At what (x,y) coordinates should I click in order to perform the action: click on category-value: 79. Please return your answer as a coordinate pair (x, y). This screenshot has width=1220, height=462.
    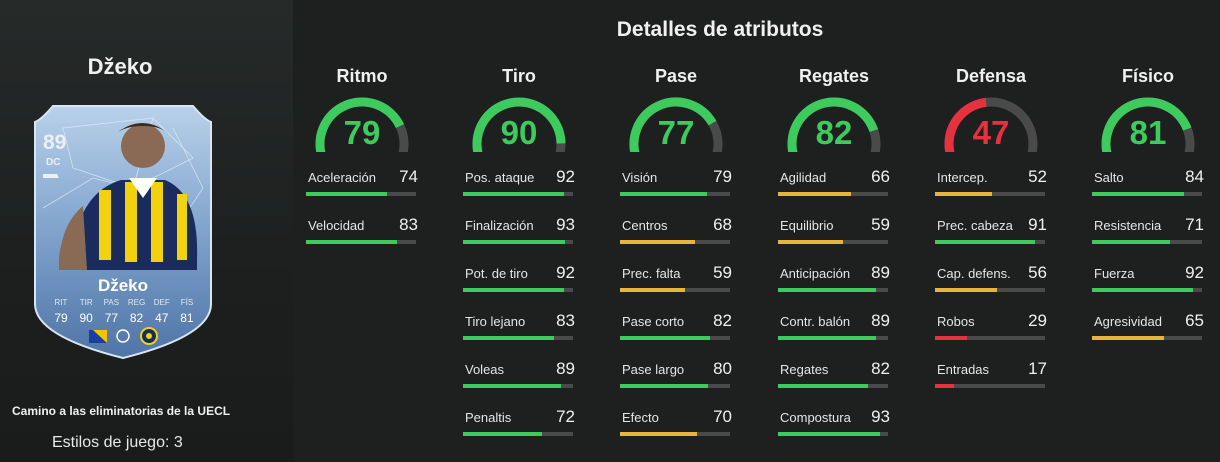
    Looking at the image, I should click on (362, 132).